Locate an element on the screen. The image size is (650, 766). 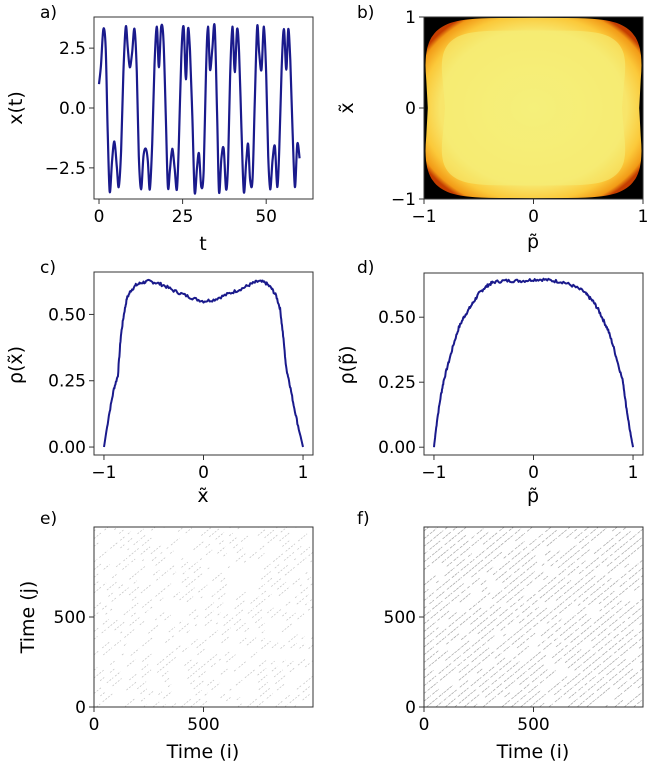
y-tick-label: 2.5 is located at coordinates (72, 49).